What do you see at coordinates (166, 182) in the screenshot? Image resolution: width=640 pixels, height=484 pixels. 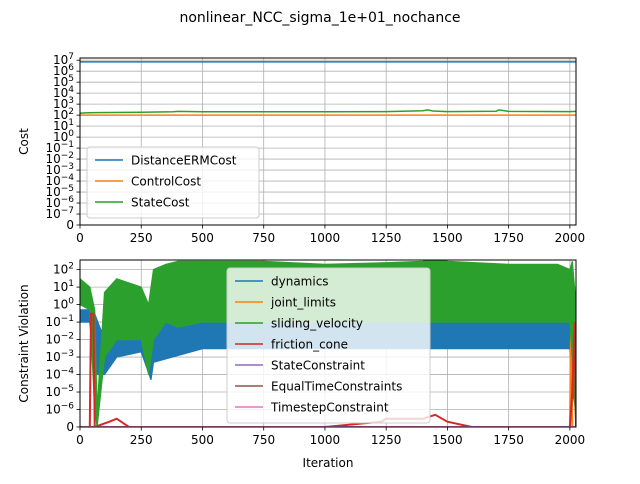 I see `legend-label-controlcost: ControlCost` at bounding box center [166, 182].